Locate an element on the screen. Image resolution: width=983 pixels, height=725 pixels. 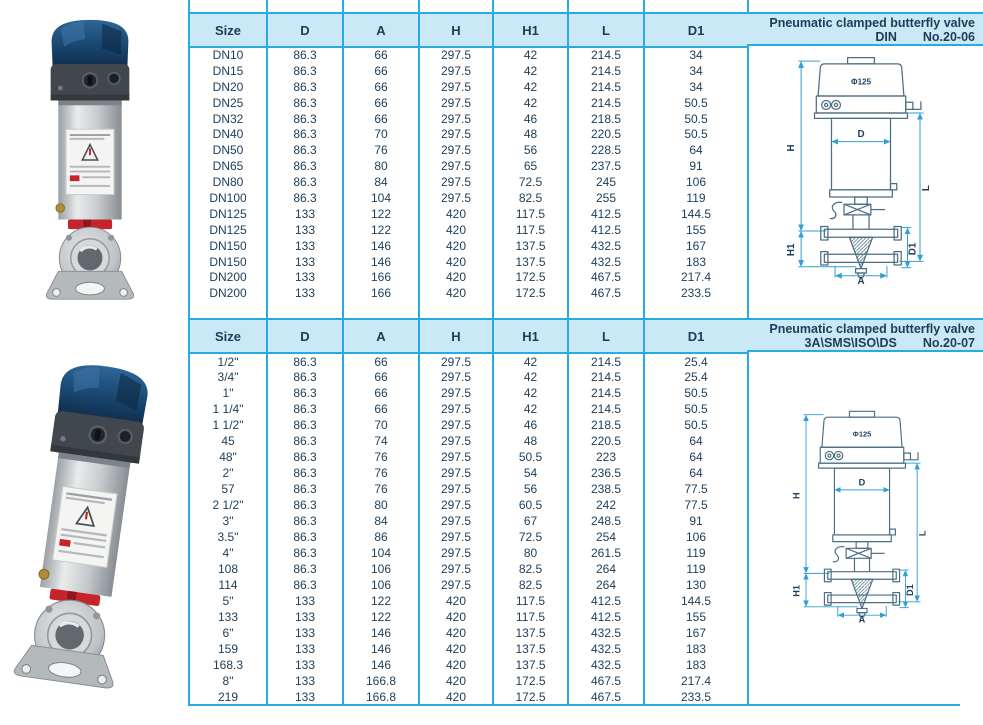
pneumatic-valve-photo is located at coordinates (90, 160).